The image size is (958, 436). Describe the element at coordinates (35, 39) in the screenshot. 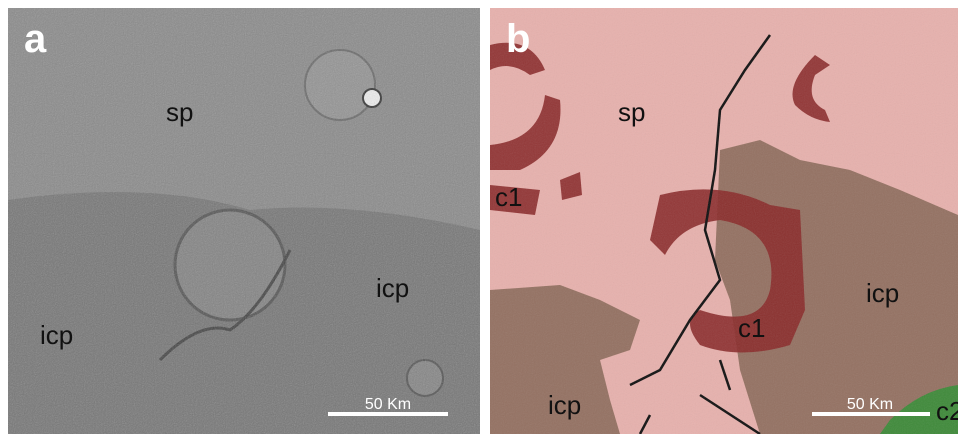

I see `panel-label: a` at that location.